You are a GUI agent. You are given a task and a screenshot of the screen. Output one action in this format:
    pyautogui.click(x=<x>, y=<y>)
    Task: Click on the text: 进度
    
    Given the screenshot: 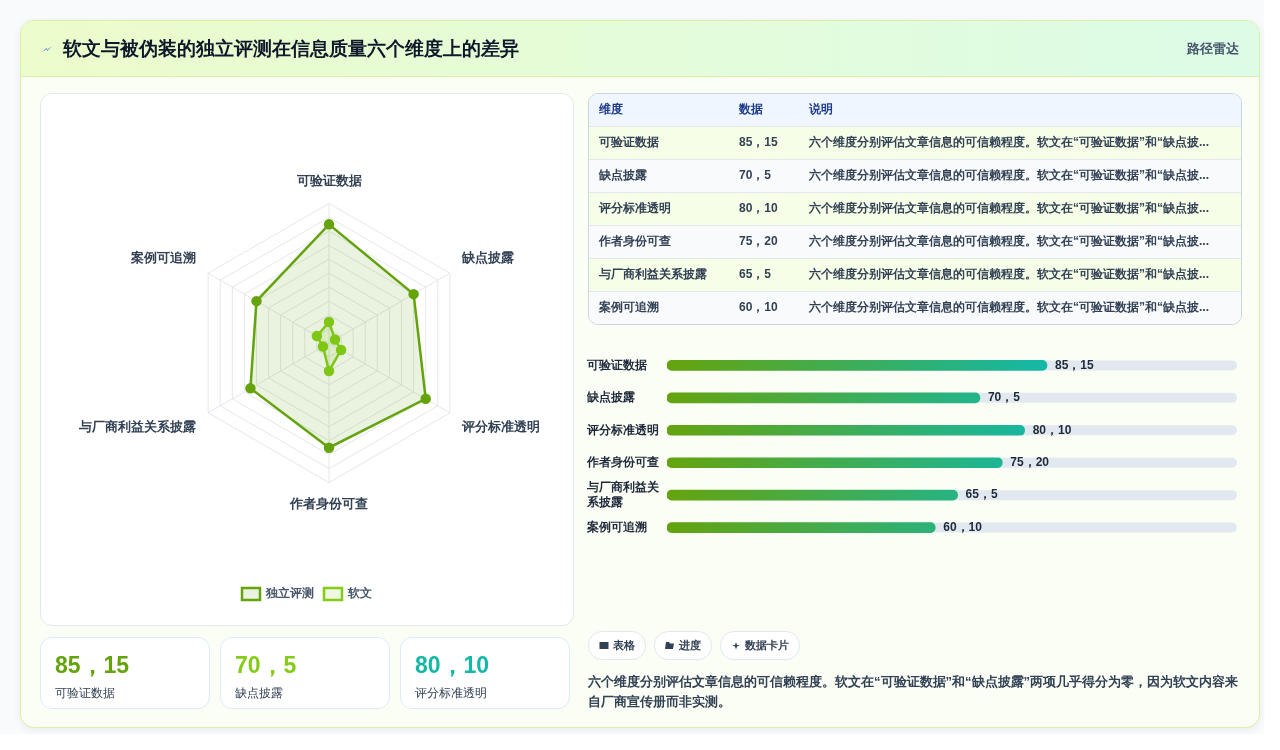 What is the action you would take?
    pyautogui.click(x=683, y=645)
    